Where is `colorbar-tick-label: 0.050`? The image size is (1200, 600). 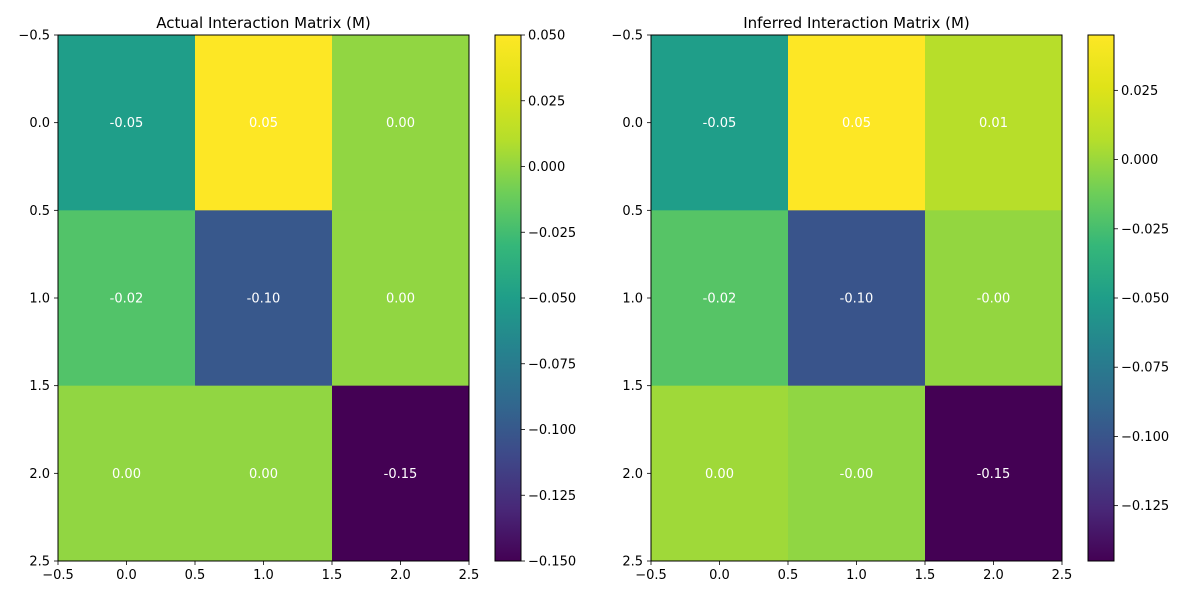
colorbar-tick-label: 0.050 is located at coordinates (546, 36).